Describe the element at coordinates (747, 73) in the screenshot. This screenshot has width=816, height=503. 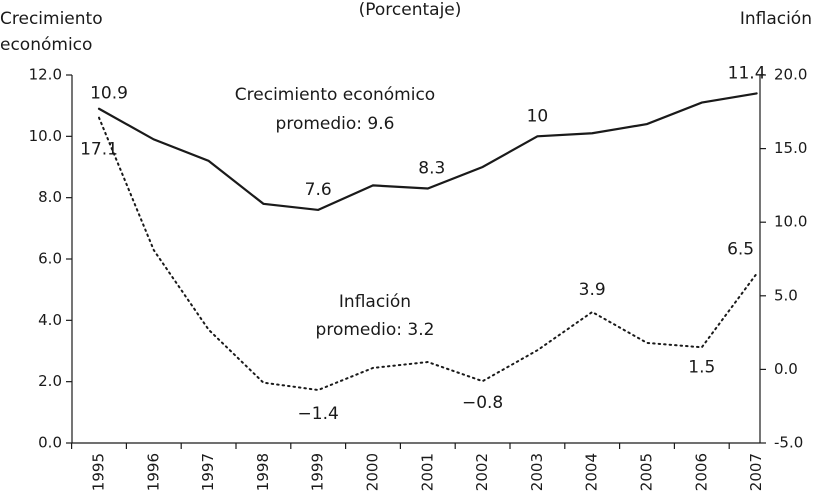
I see `data-label: 11.4` at that location.